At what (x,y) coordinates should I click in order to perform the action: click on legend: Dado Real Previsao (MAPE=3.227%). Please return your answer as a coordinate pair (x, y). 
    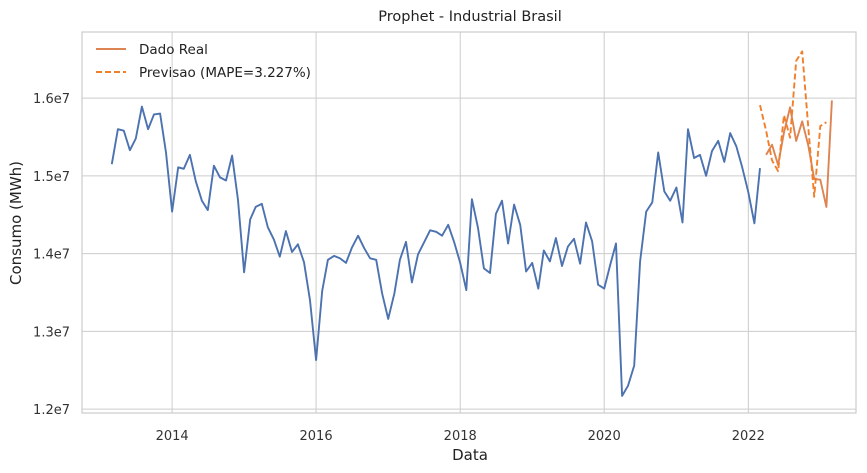
    Looking at the image, I should click on (203, 61).